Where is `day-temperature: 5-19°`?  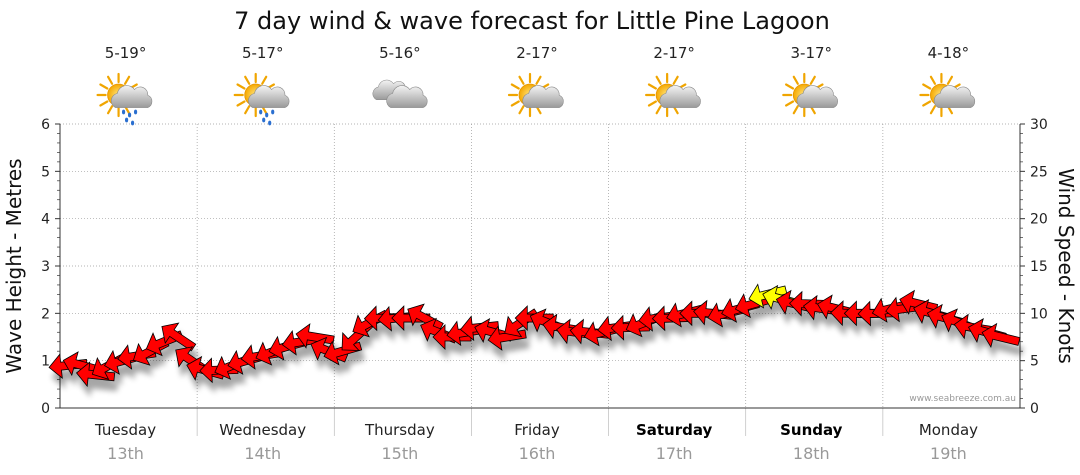 day-temperature: 5-19° is located at coordinates (126, 53).